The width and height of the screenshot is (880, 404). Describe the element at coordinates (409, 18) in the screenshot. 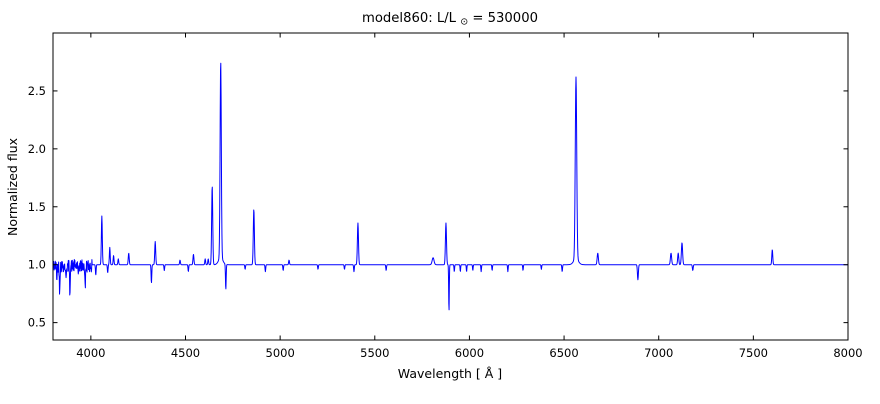

I see `chart-title-prefix: model860: L/L` at that location.